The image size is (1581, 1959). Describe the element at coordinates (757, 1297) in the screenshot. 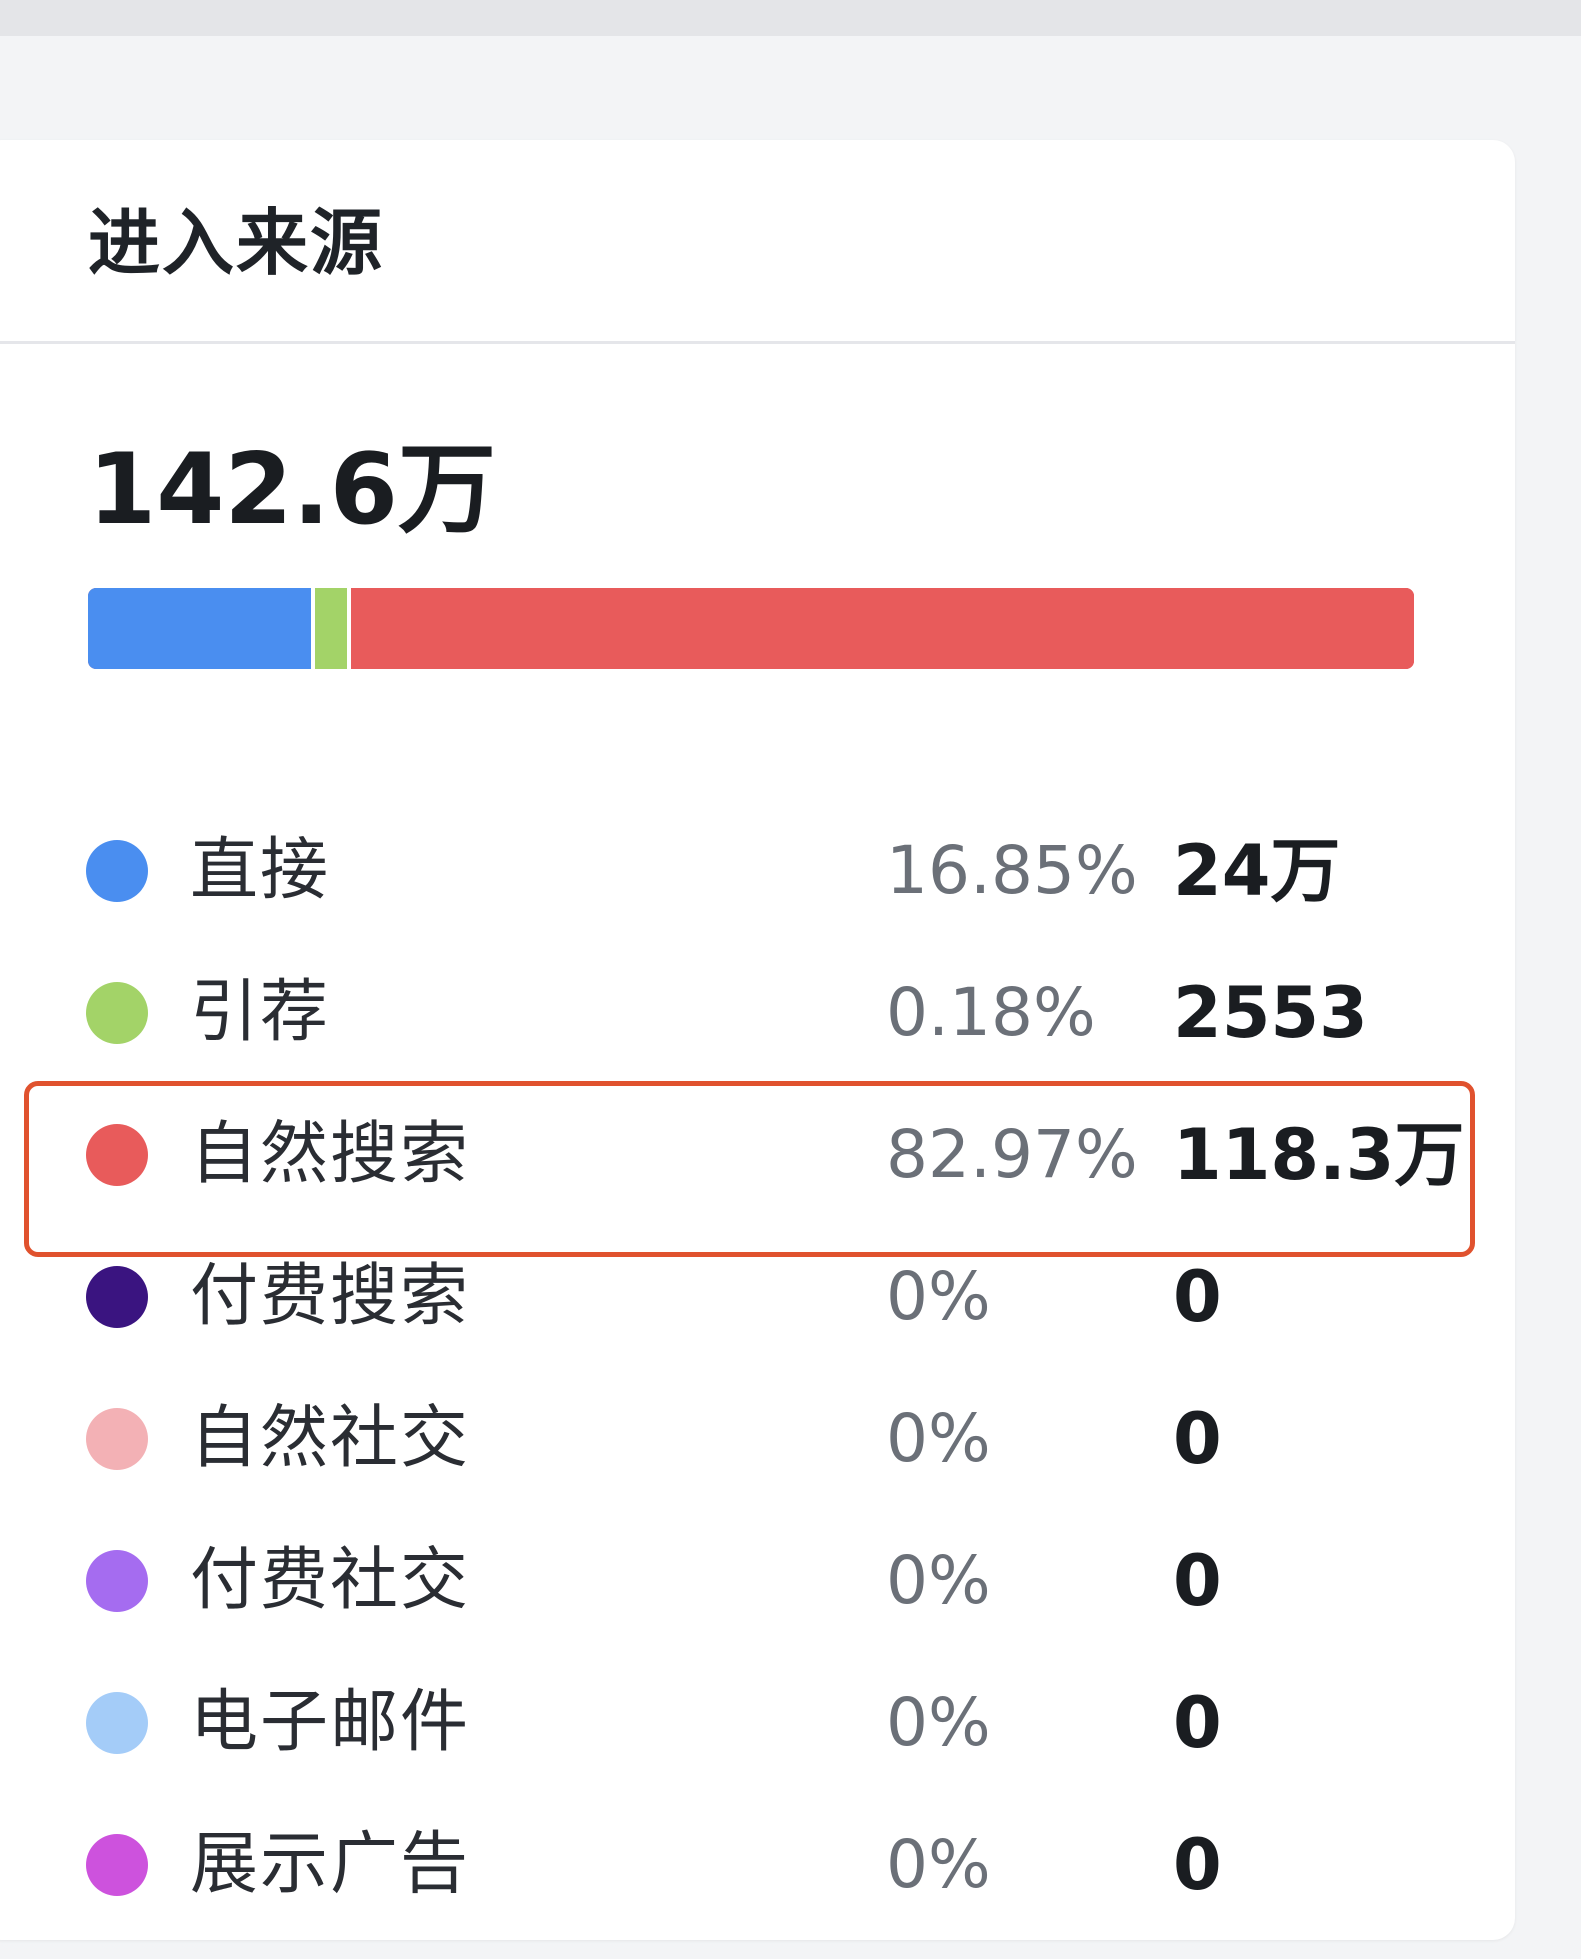

I see `source-row-paid-search: 付费搜索 0% 0` at that location.